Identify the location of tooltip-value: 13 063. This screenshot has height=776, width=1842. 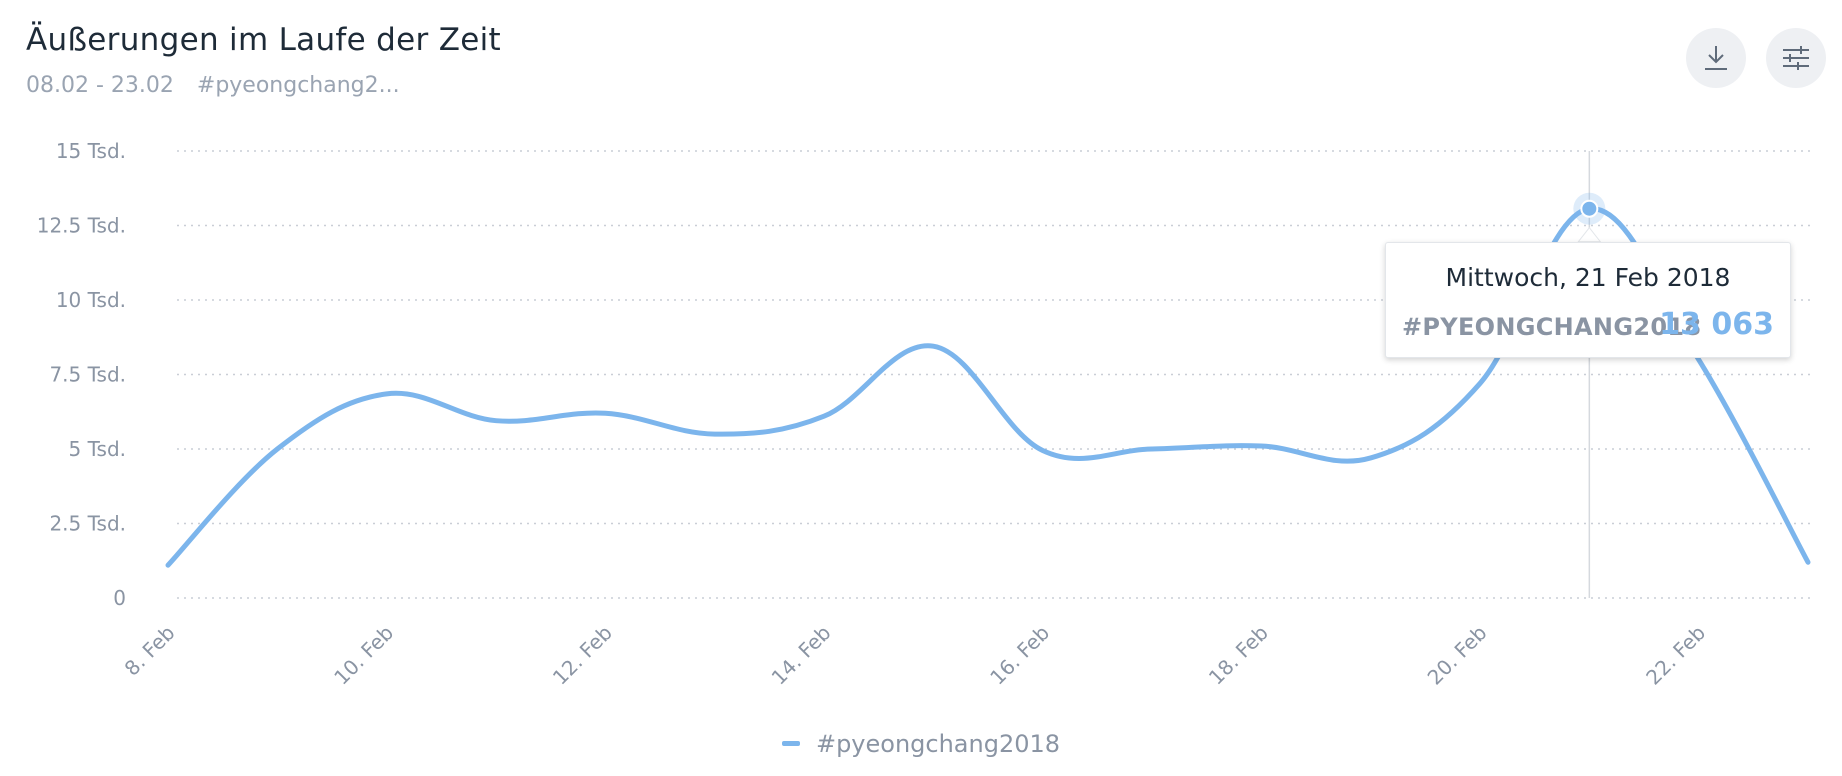
(1716, 324).